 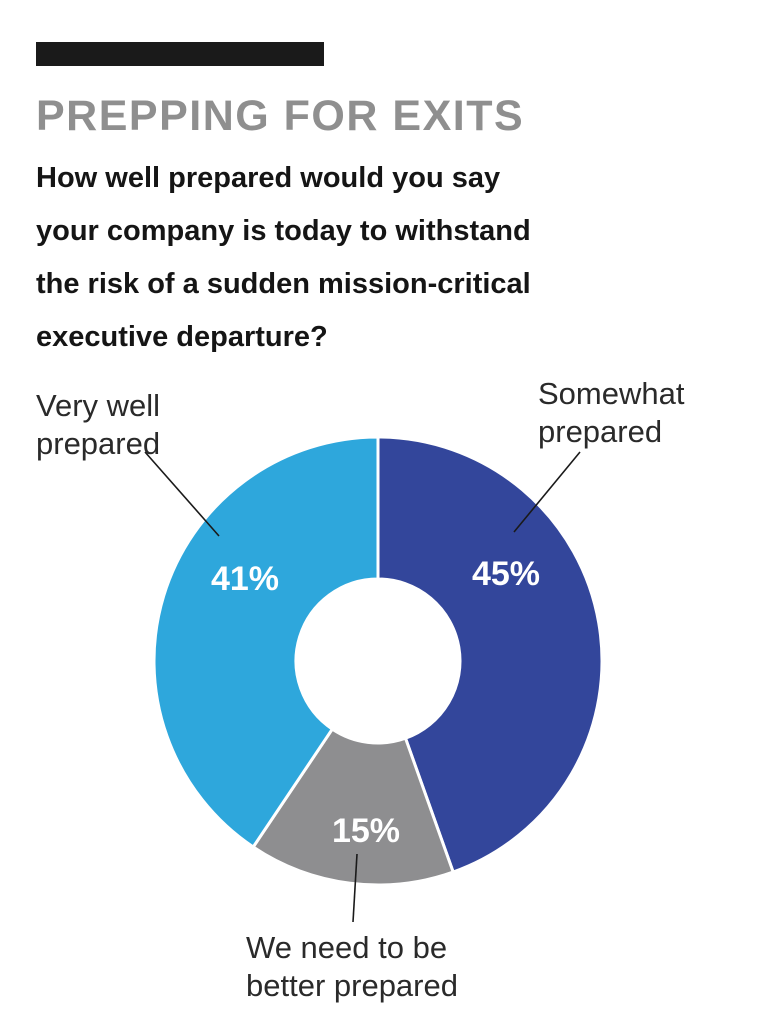 What do you see at coordinates (506, 574) in the screenshot?
I see `slice-value-somewhat-prepared: 45%` at bounding box center [506, 574].